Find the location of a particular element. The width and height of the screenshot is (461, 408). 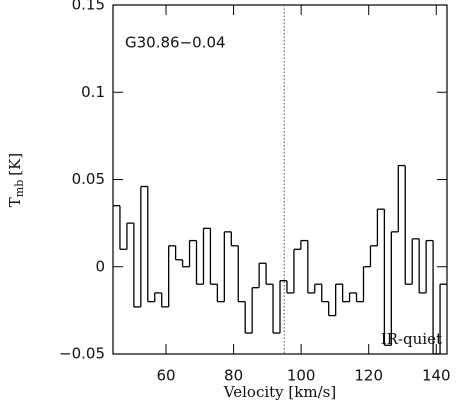

source-annotation: G30.86−0.04 is located at coordinates (175, 43).